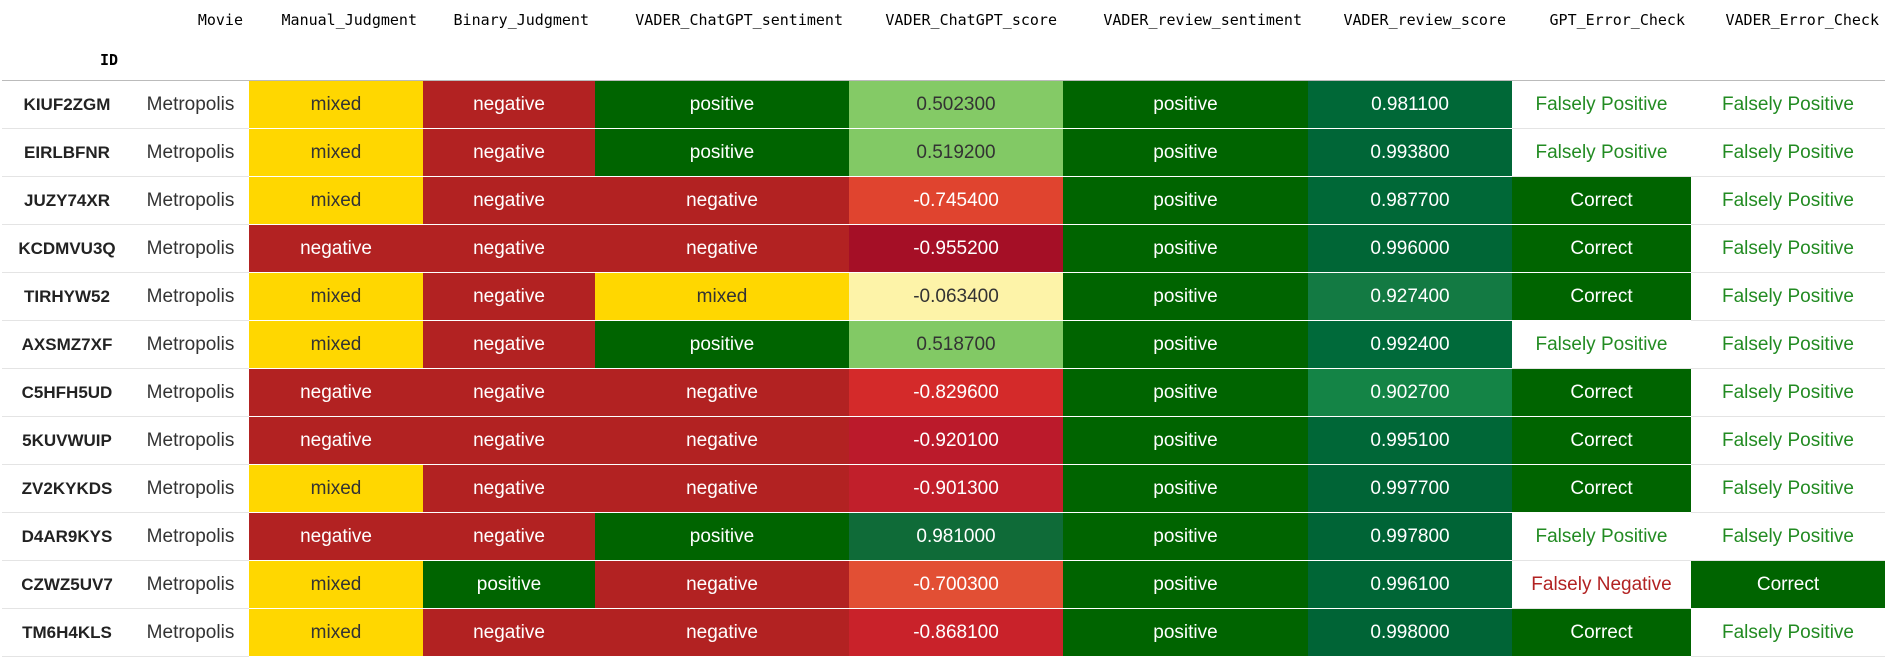  Describe the element at coordinates (349, 20) in the screenshot. I see `column-header: Manual_Judgment` at that location.